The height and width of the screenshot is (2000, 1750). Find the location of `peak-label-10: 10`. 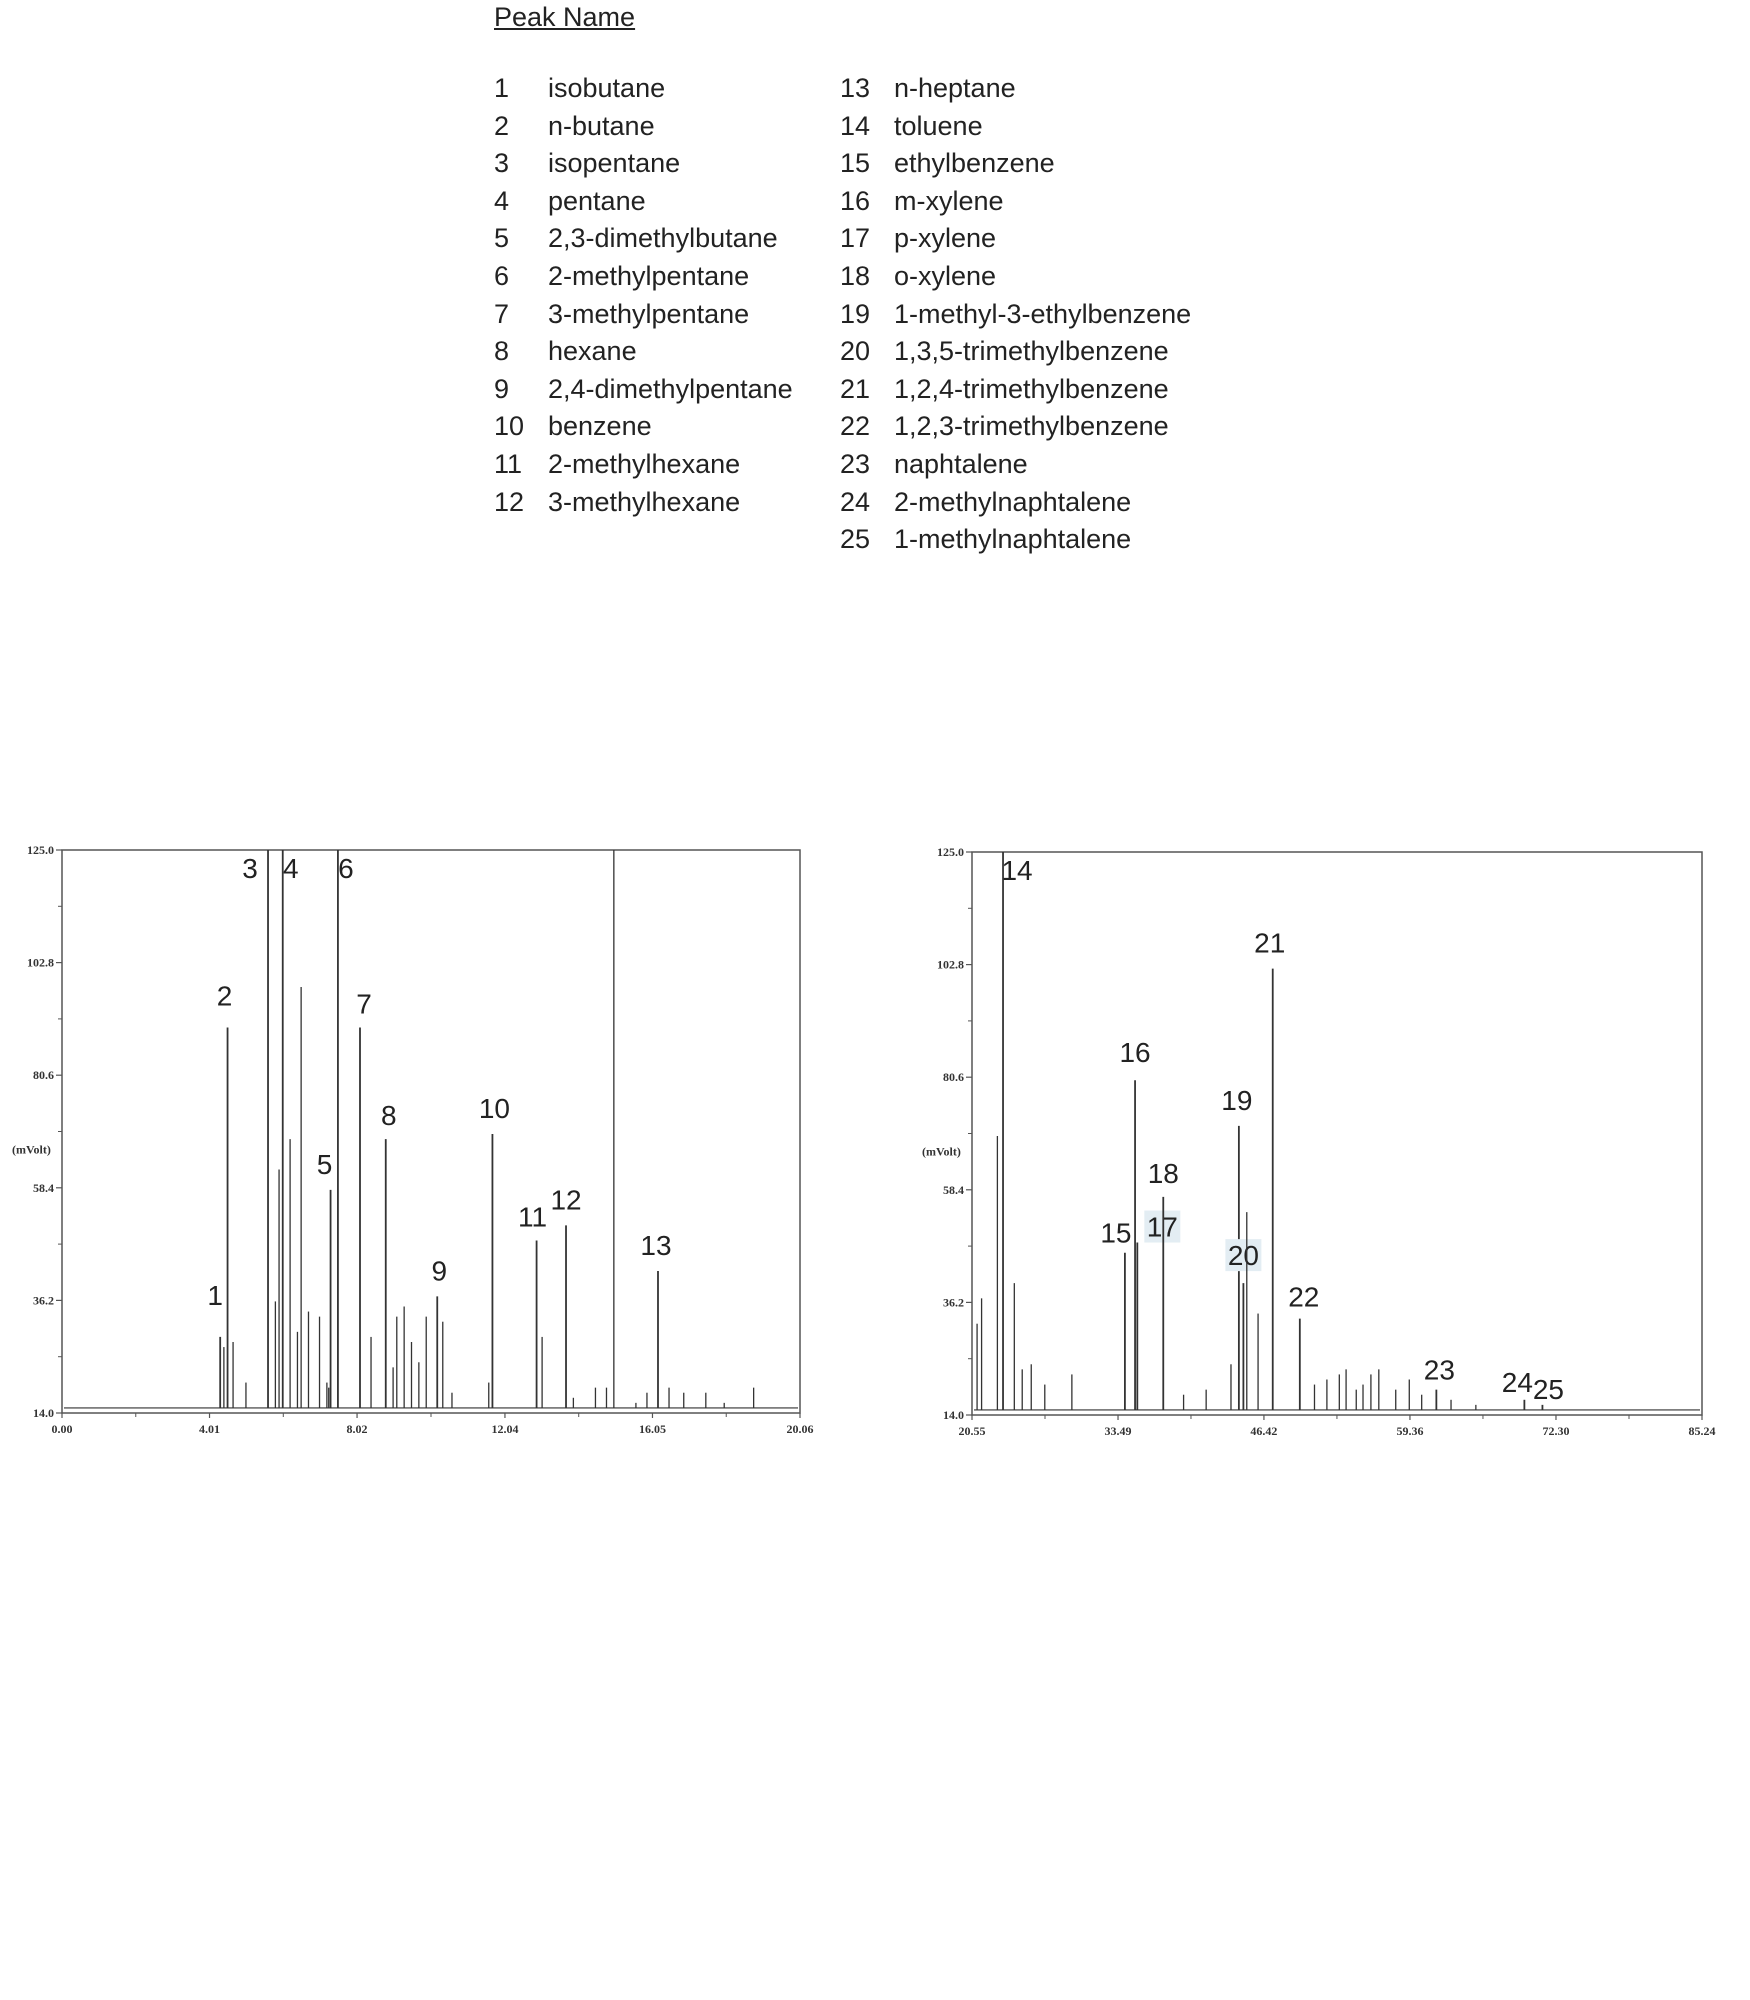

peak-label-10: 10 is located at coordinates (494, 1108).